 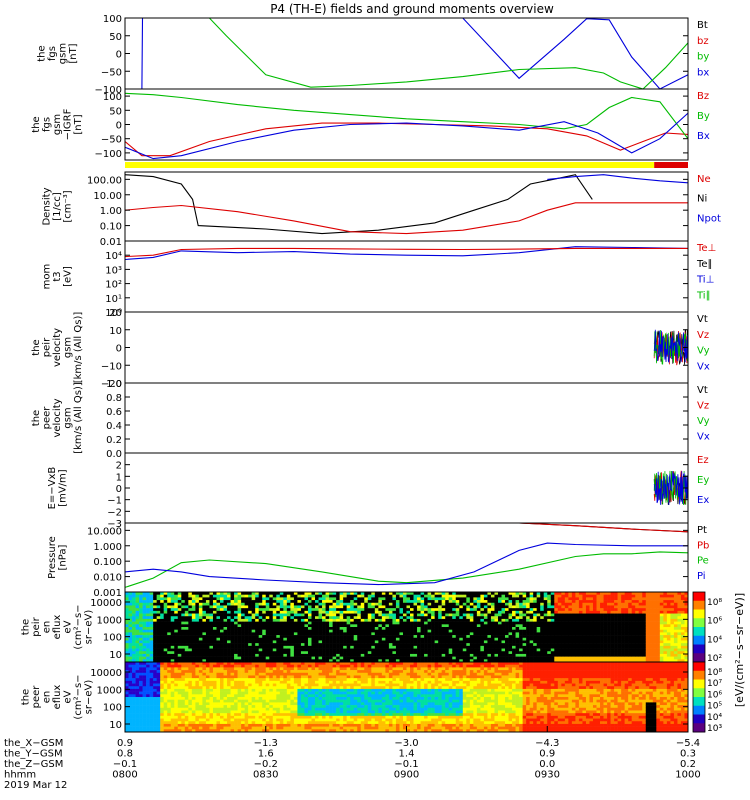 I want to click on y-tick-label: 100.00, so click(x=104, y=180).